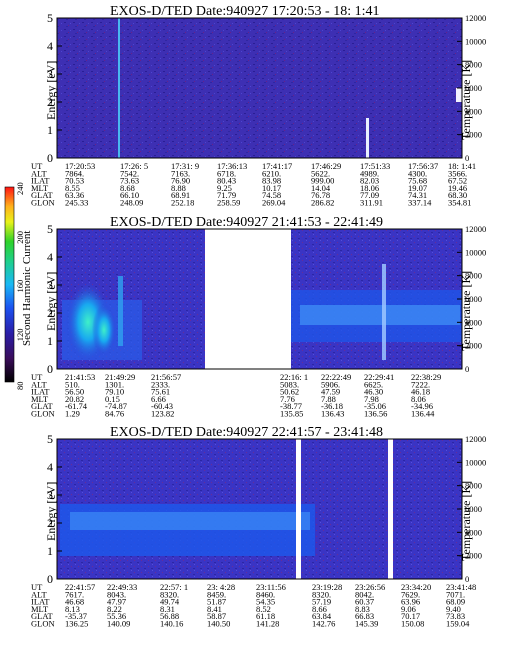 This screenshot has width=505, height=649. I want to click on table-cell: 136.25, so click(76, 624).